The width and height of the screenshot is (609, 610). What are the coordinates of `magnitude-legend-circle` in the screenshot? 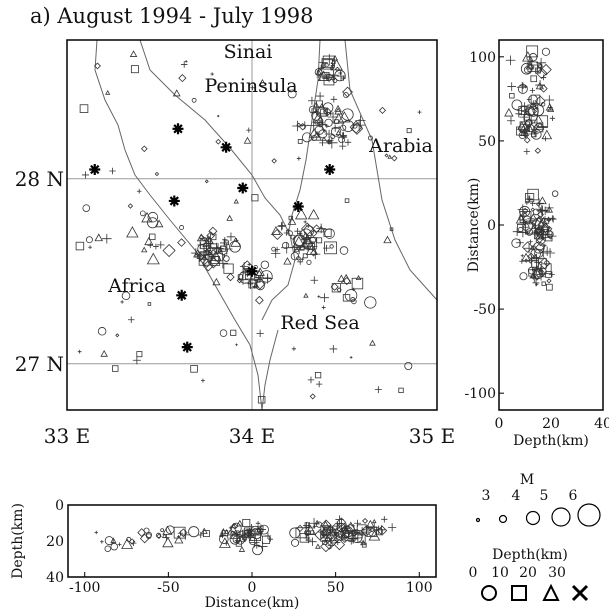 It's located at (561, 517).